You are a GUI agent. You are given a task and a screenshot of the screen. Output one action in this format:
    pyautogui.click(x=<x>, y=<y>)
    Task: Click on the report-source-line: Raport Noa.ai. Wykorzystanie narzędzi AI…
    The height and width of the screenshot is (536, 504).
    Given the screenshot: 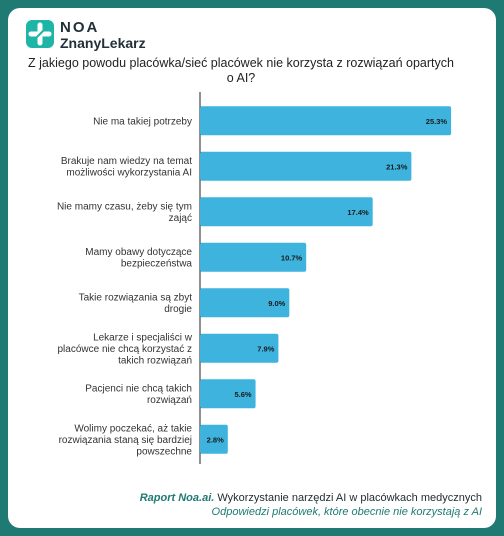 What is the action you would take?
    pyautogui.click(x=245, y=498)
    